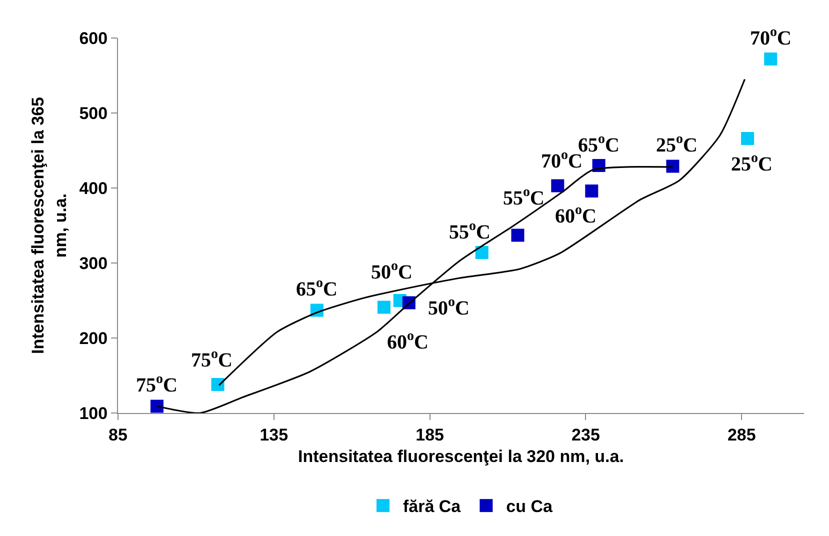 This screenshot has height=536, width=829. What do you see at coordinates (93, 188) in the screenshot?
I see `y-tick-label: 400` at bounding box center [93, 188].